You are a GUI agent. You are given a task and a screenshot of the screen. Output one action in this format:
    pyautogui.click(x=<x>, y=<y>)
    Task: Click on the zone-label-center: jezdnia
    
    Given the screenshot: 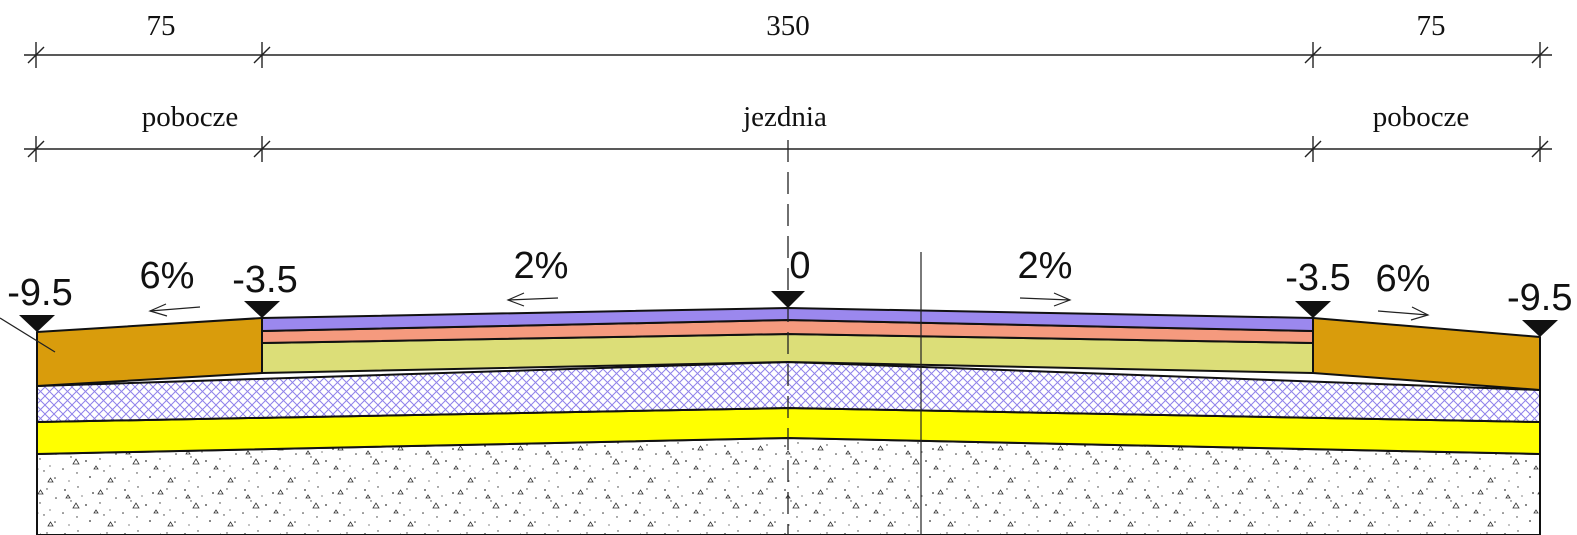 What is the action you would take?
    pyautogui.click(x=784, y=117)
    